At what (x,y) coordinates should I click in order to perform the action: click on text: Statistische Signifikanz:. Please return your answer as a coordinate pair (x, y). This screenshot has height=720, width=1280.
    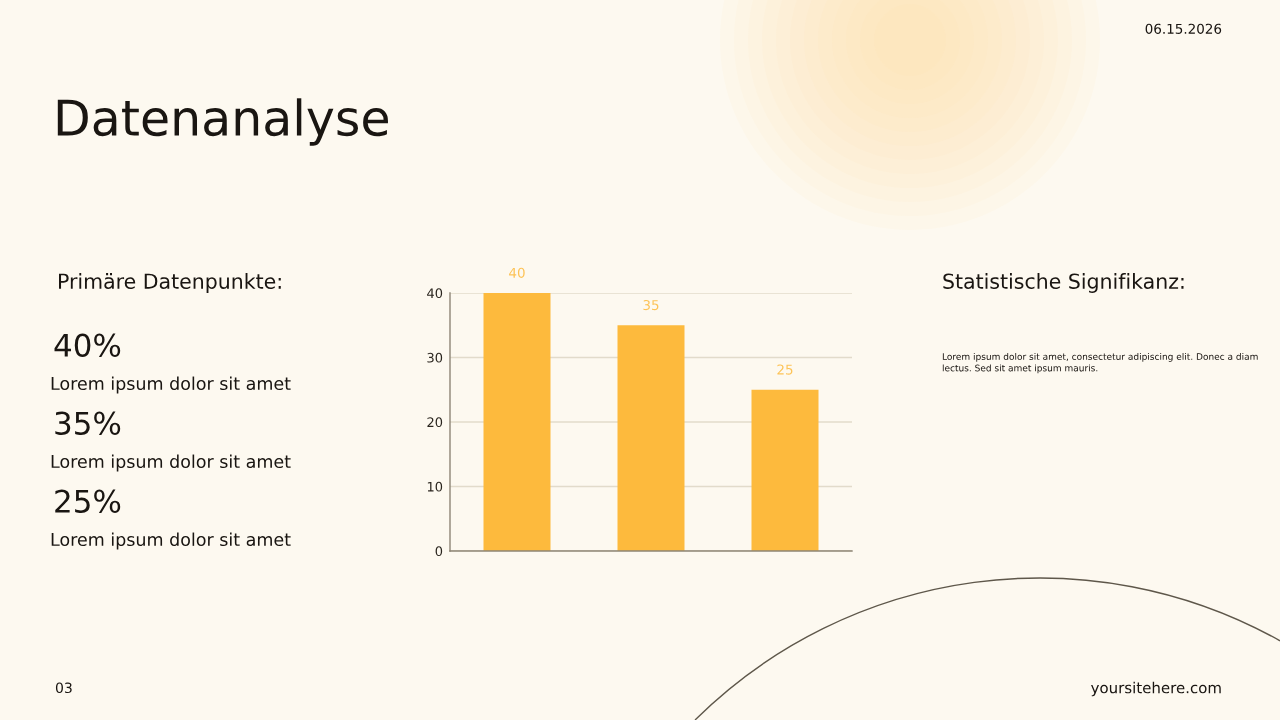
    Looking at the image, I should click on (1063, 283).